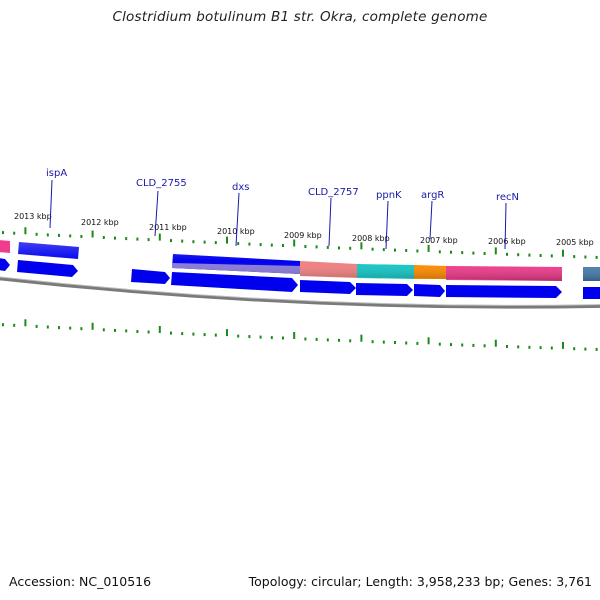  I want to click on scale-label-2010: 2010 kbp, so click(236, 231).